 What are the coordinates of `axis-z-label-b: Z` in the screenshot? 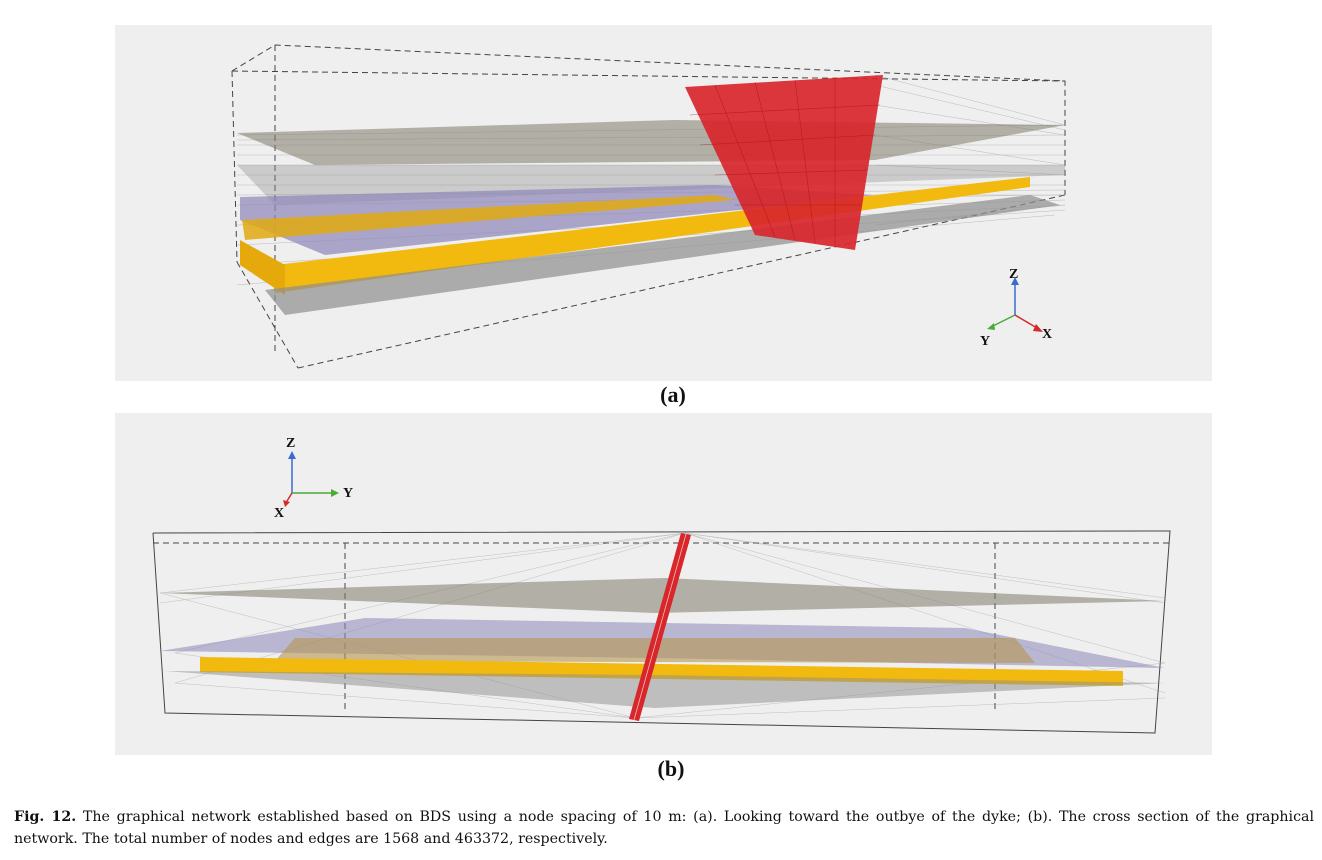 It's located at (290, 443).